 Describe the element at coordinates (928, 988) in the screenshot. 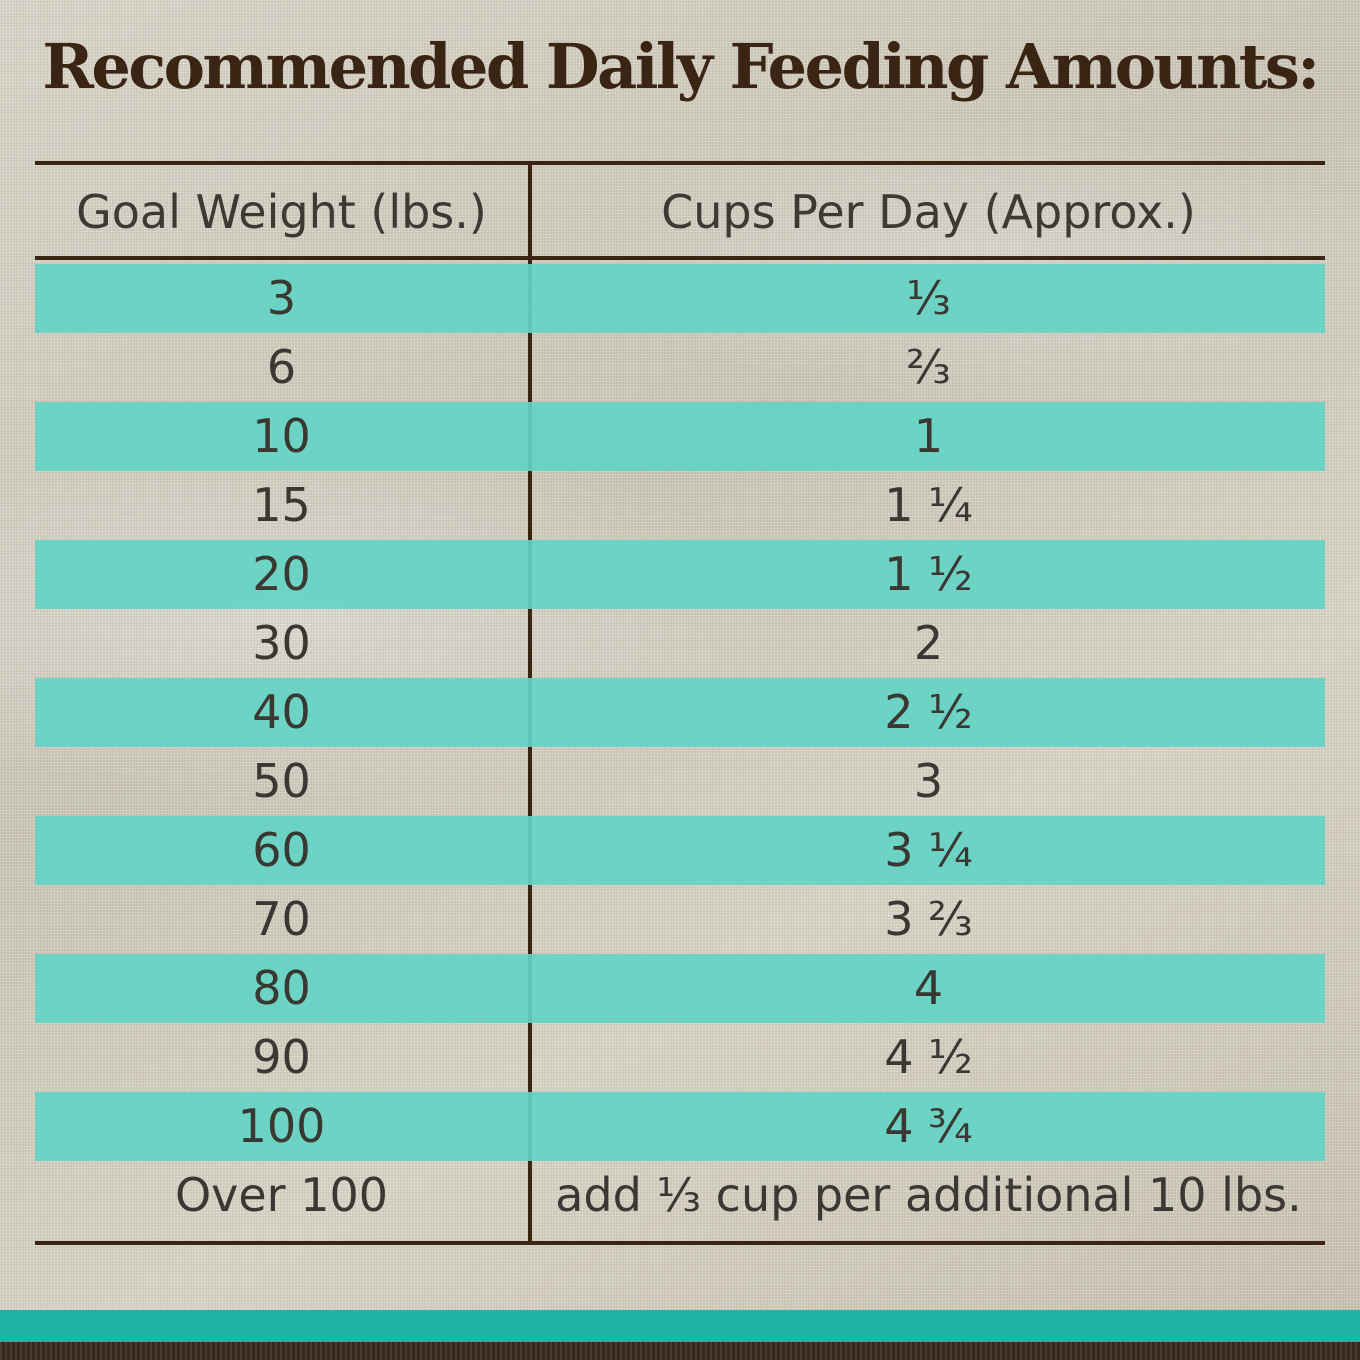

I see `cups-cell: 4` at that location.